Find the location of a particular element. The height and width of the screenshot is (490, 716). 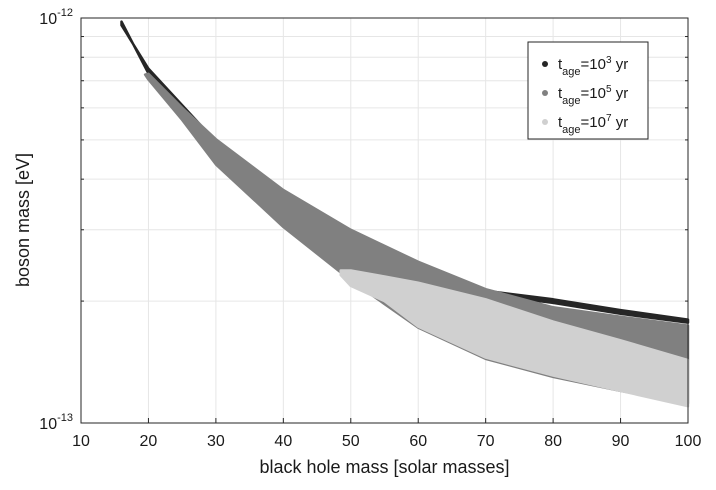

x-tick-label: 70 is located at coordinates (486, 441).